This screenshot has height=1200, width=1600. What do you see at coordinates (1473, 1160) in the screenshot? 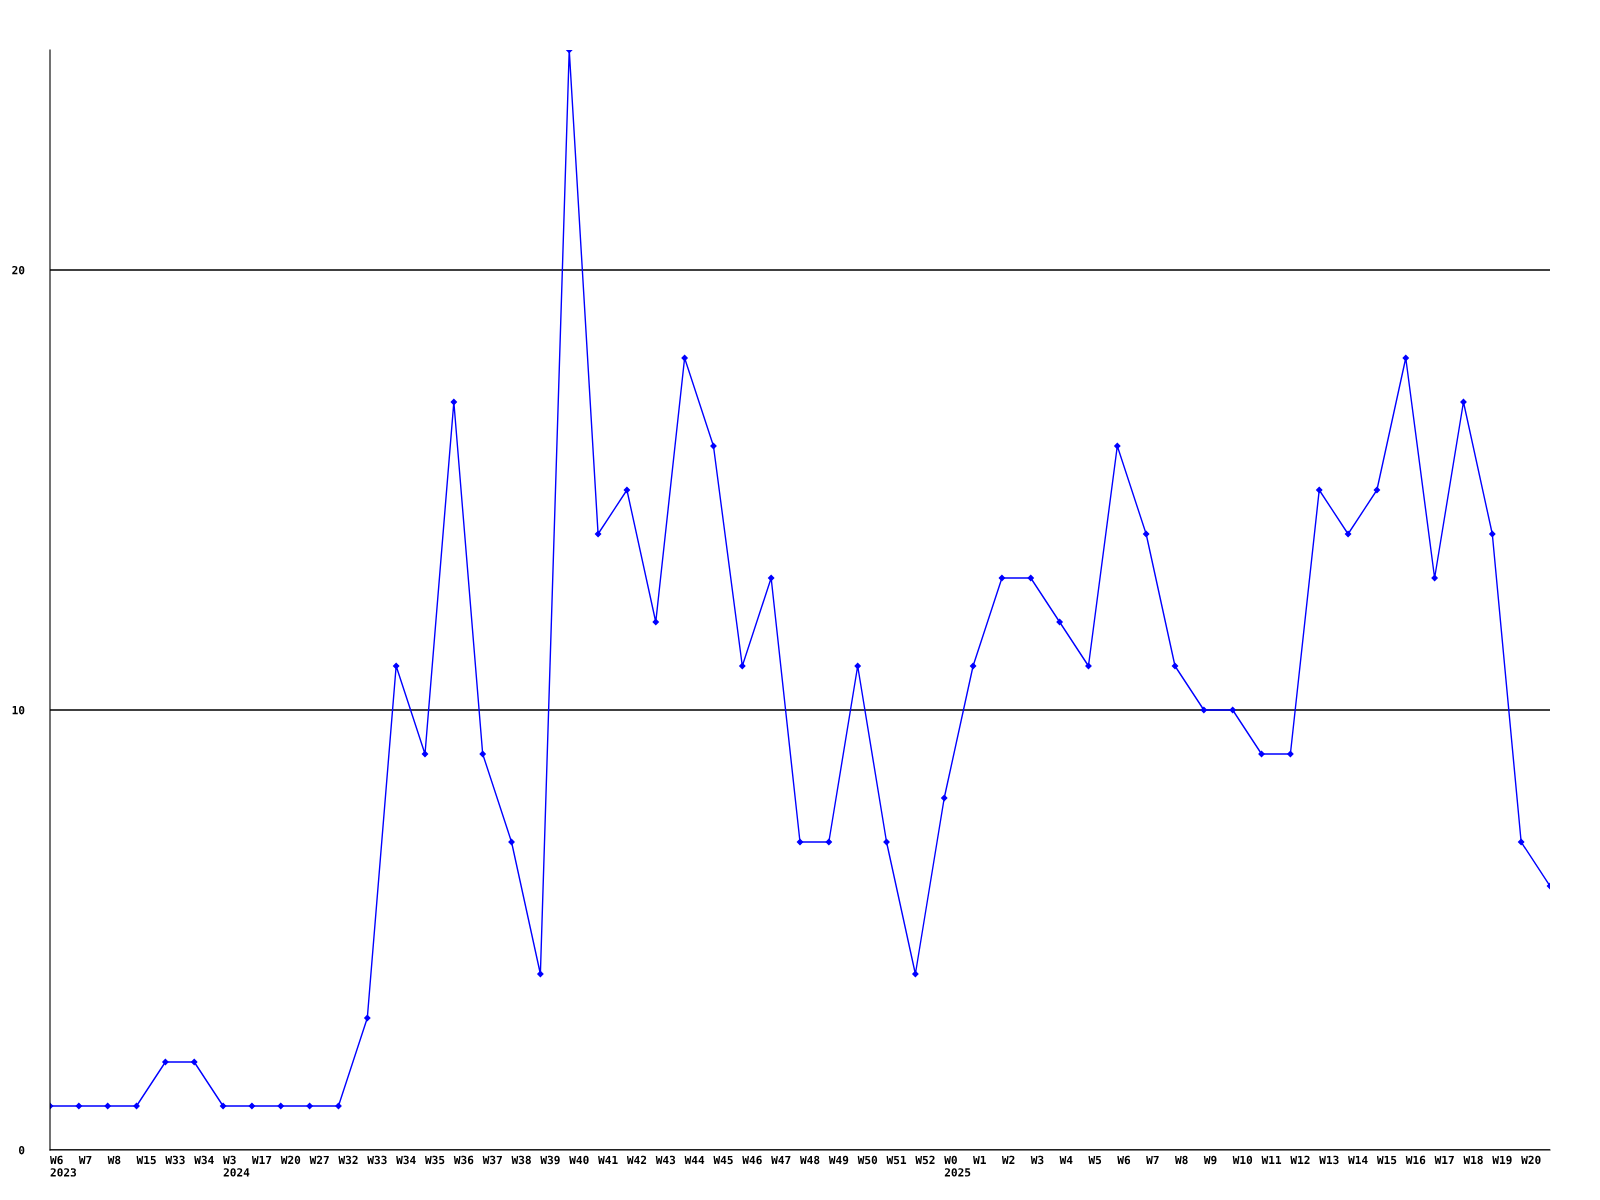
I see `x-tick-label: W18` at bounding box center [1473, 1160].